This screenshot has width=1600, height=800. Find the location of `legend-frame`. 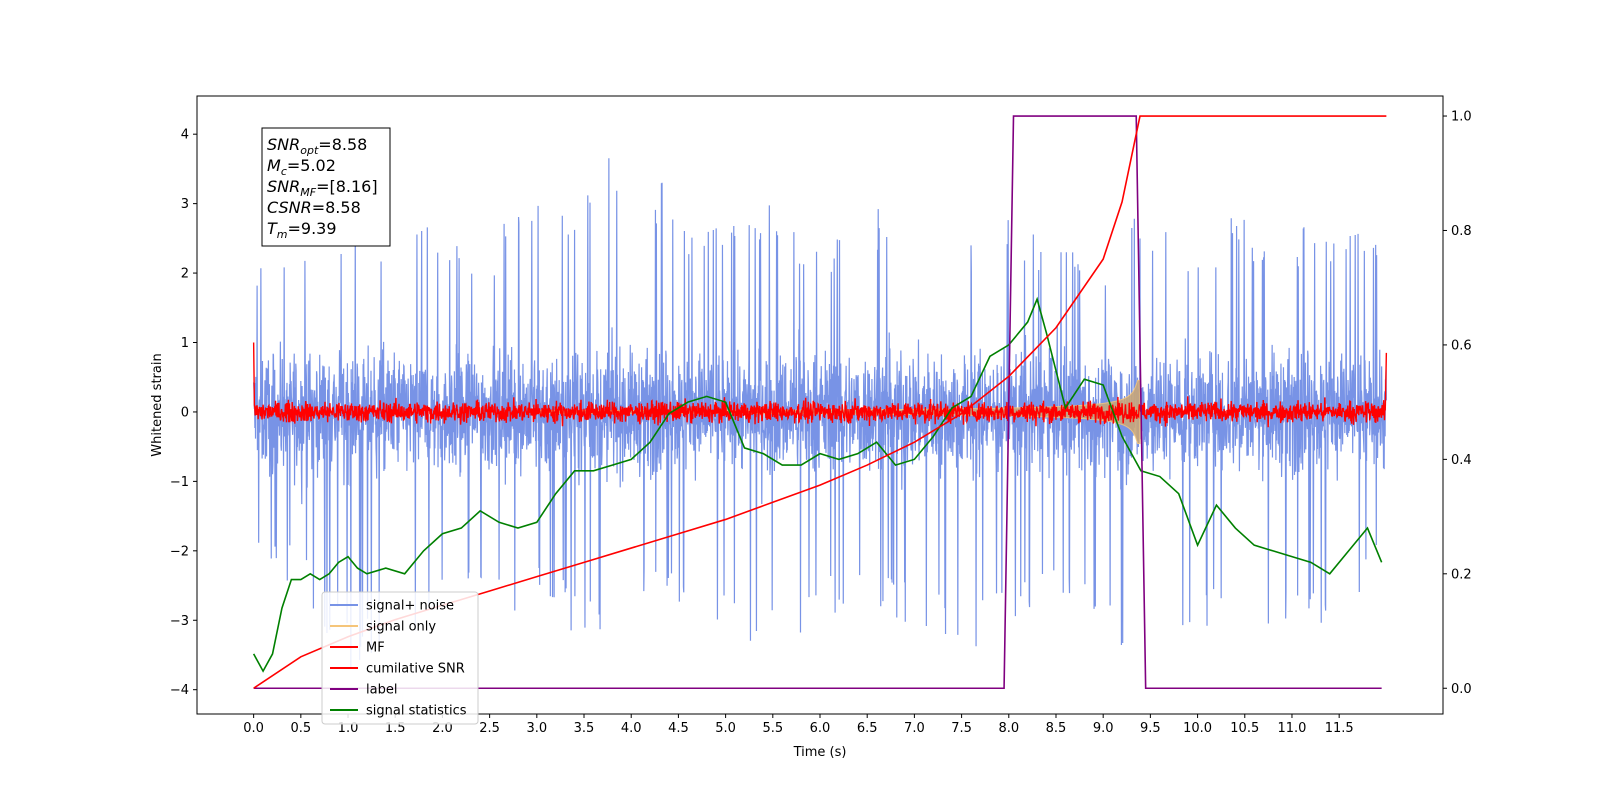

legend-frame is located at coordinates (400, 658).